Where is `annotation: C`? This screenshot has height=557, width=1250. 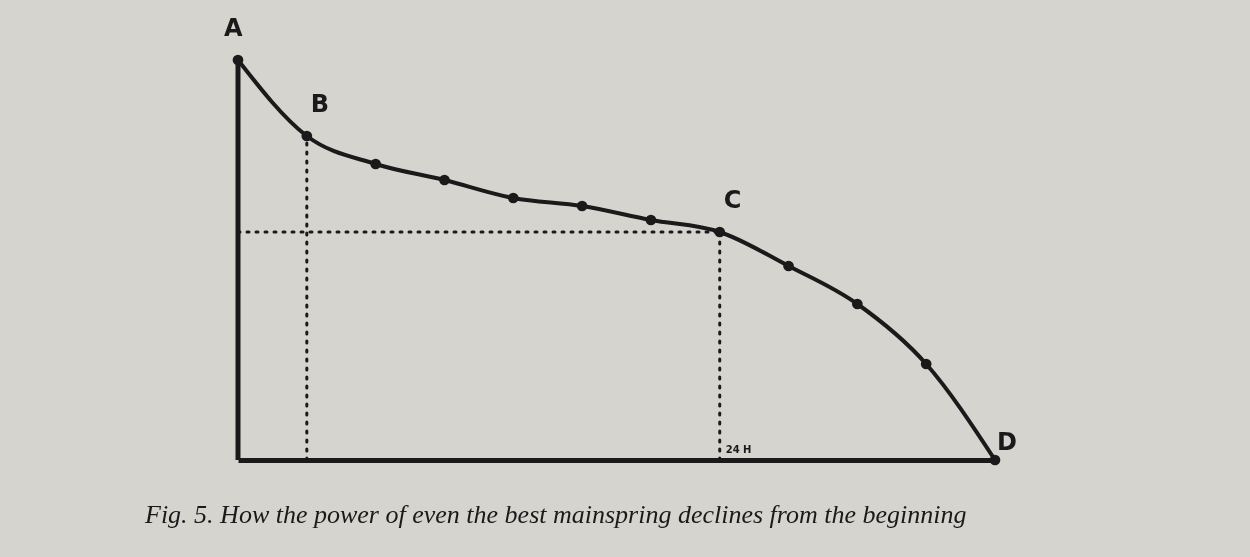
annotation: C is located at coordinates (732, 200).